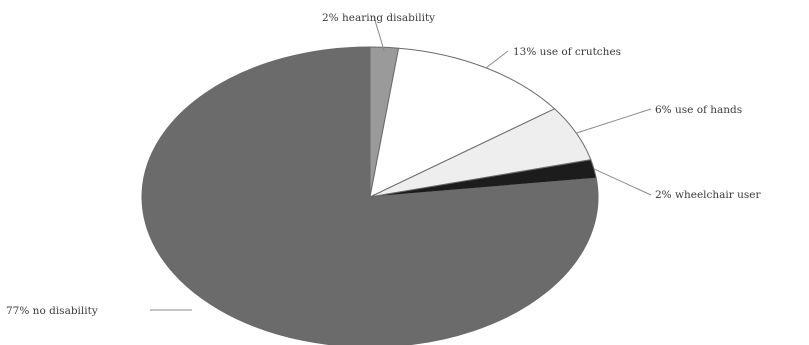 The image size is (809, 345). Describe the element at coordinates (462, 122) in the screenshot. I see `pie-slice-use-of-crutches` at that location.